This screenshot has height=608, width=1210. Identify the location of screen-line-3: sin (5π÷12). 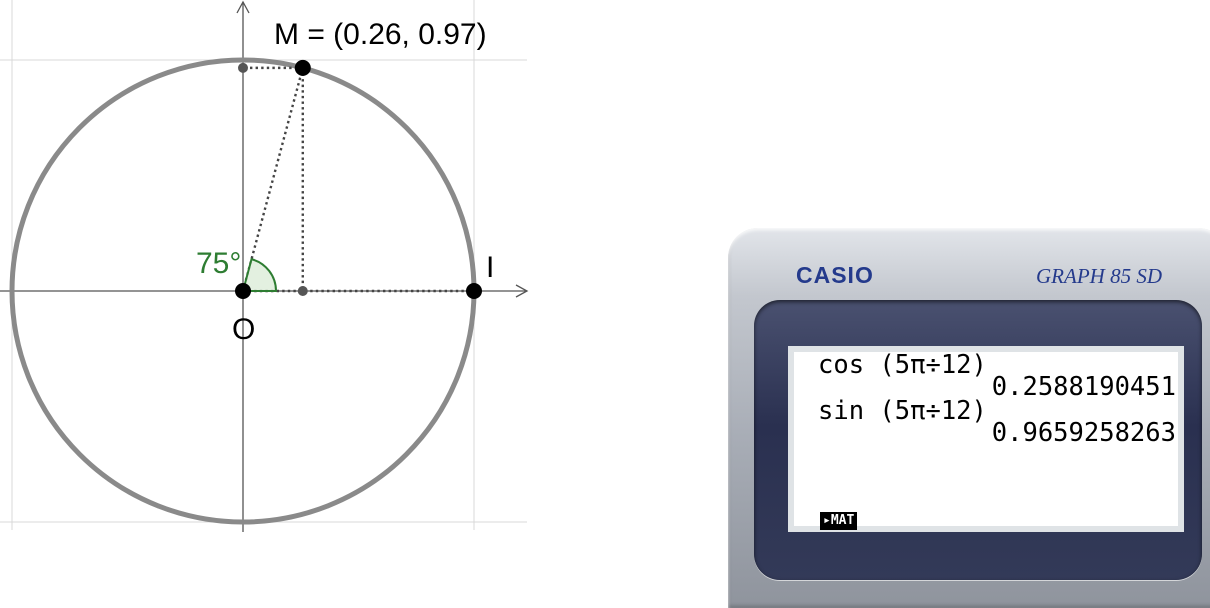
(902, 411).